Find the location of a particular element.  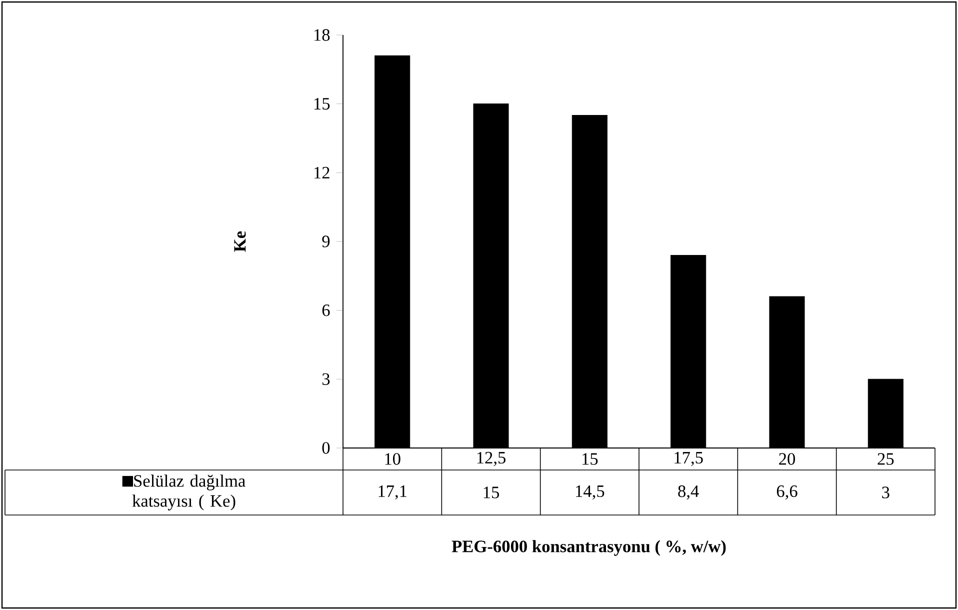

x-tick-label: 15 is located at coordinates (590, 459).